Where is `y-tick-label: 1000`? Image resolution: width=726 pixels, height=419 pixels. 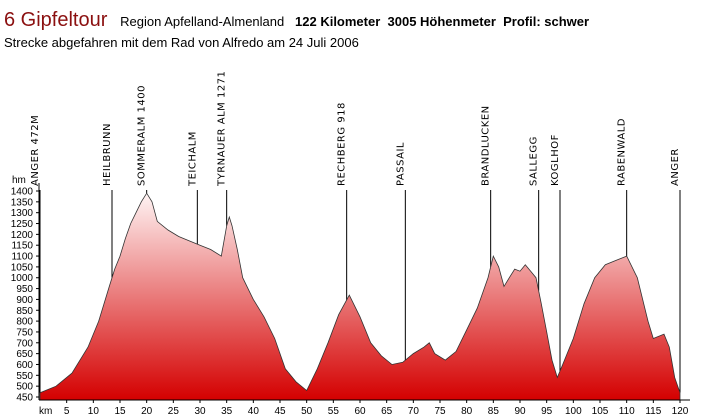
y-tick-label: 1000 is located at coordinates (22, 278).